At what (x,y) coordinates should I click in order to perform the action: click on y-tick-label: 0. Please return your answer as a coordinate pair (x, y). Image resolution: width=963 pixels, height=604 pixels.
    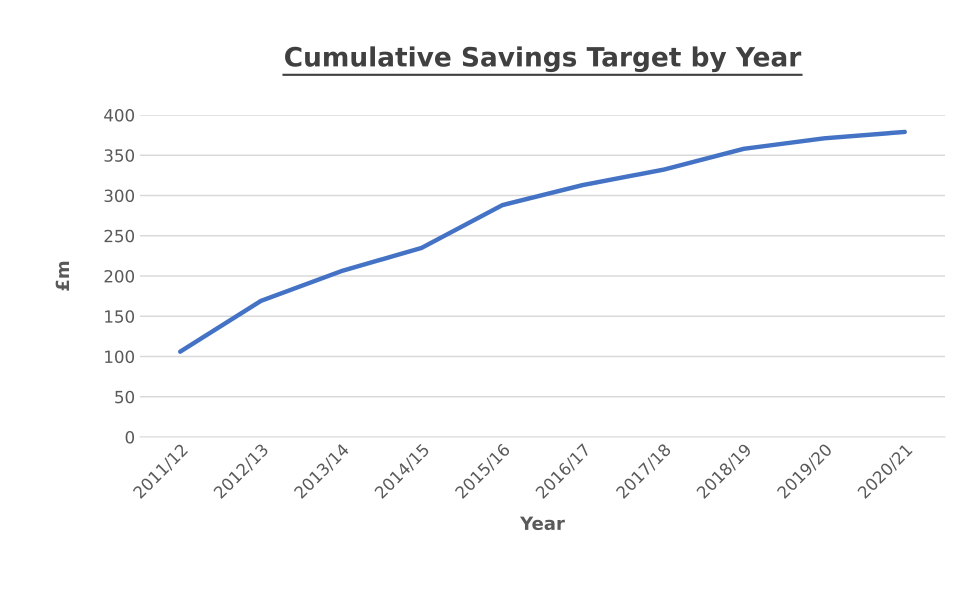
    Looking at the image, I should click on (130, 437).